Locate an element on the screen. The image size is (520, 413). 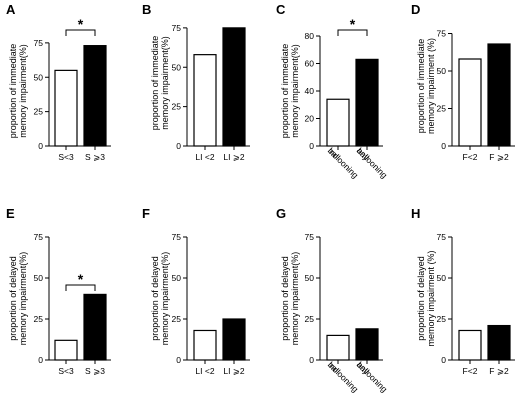
y-tick-label: 60 is located at coordinates (310, 64).